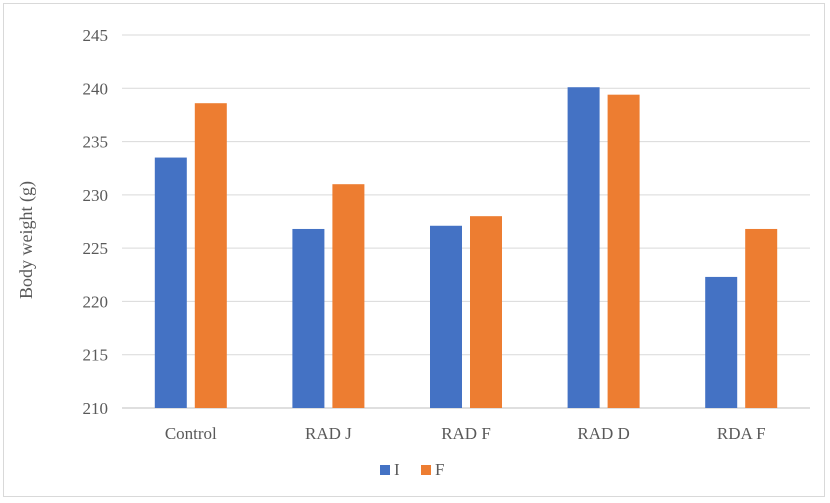  What do you see at coordinates (721, 342) in the screenshot?
I see `bar-i-rda-f` at bounding box center [721, 342].